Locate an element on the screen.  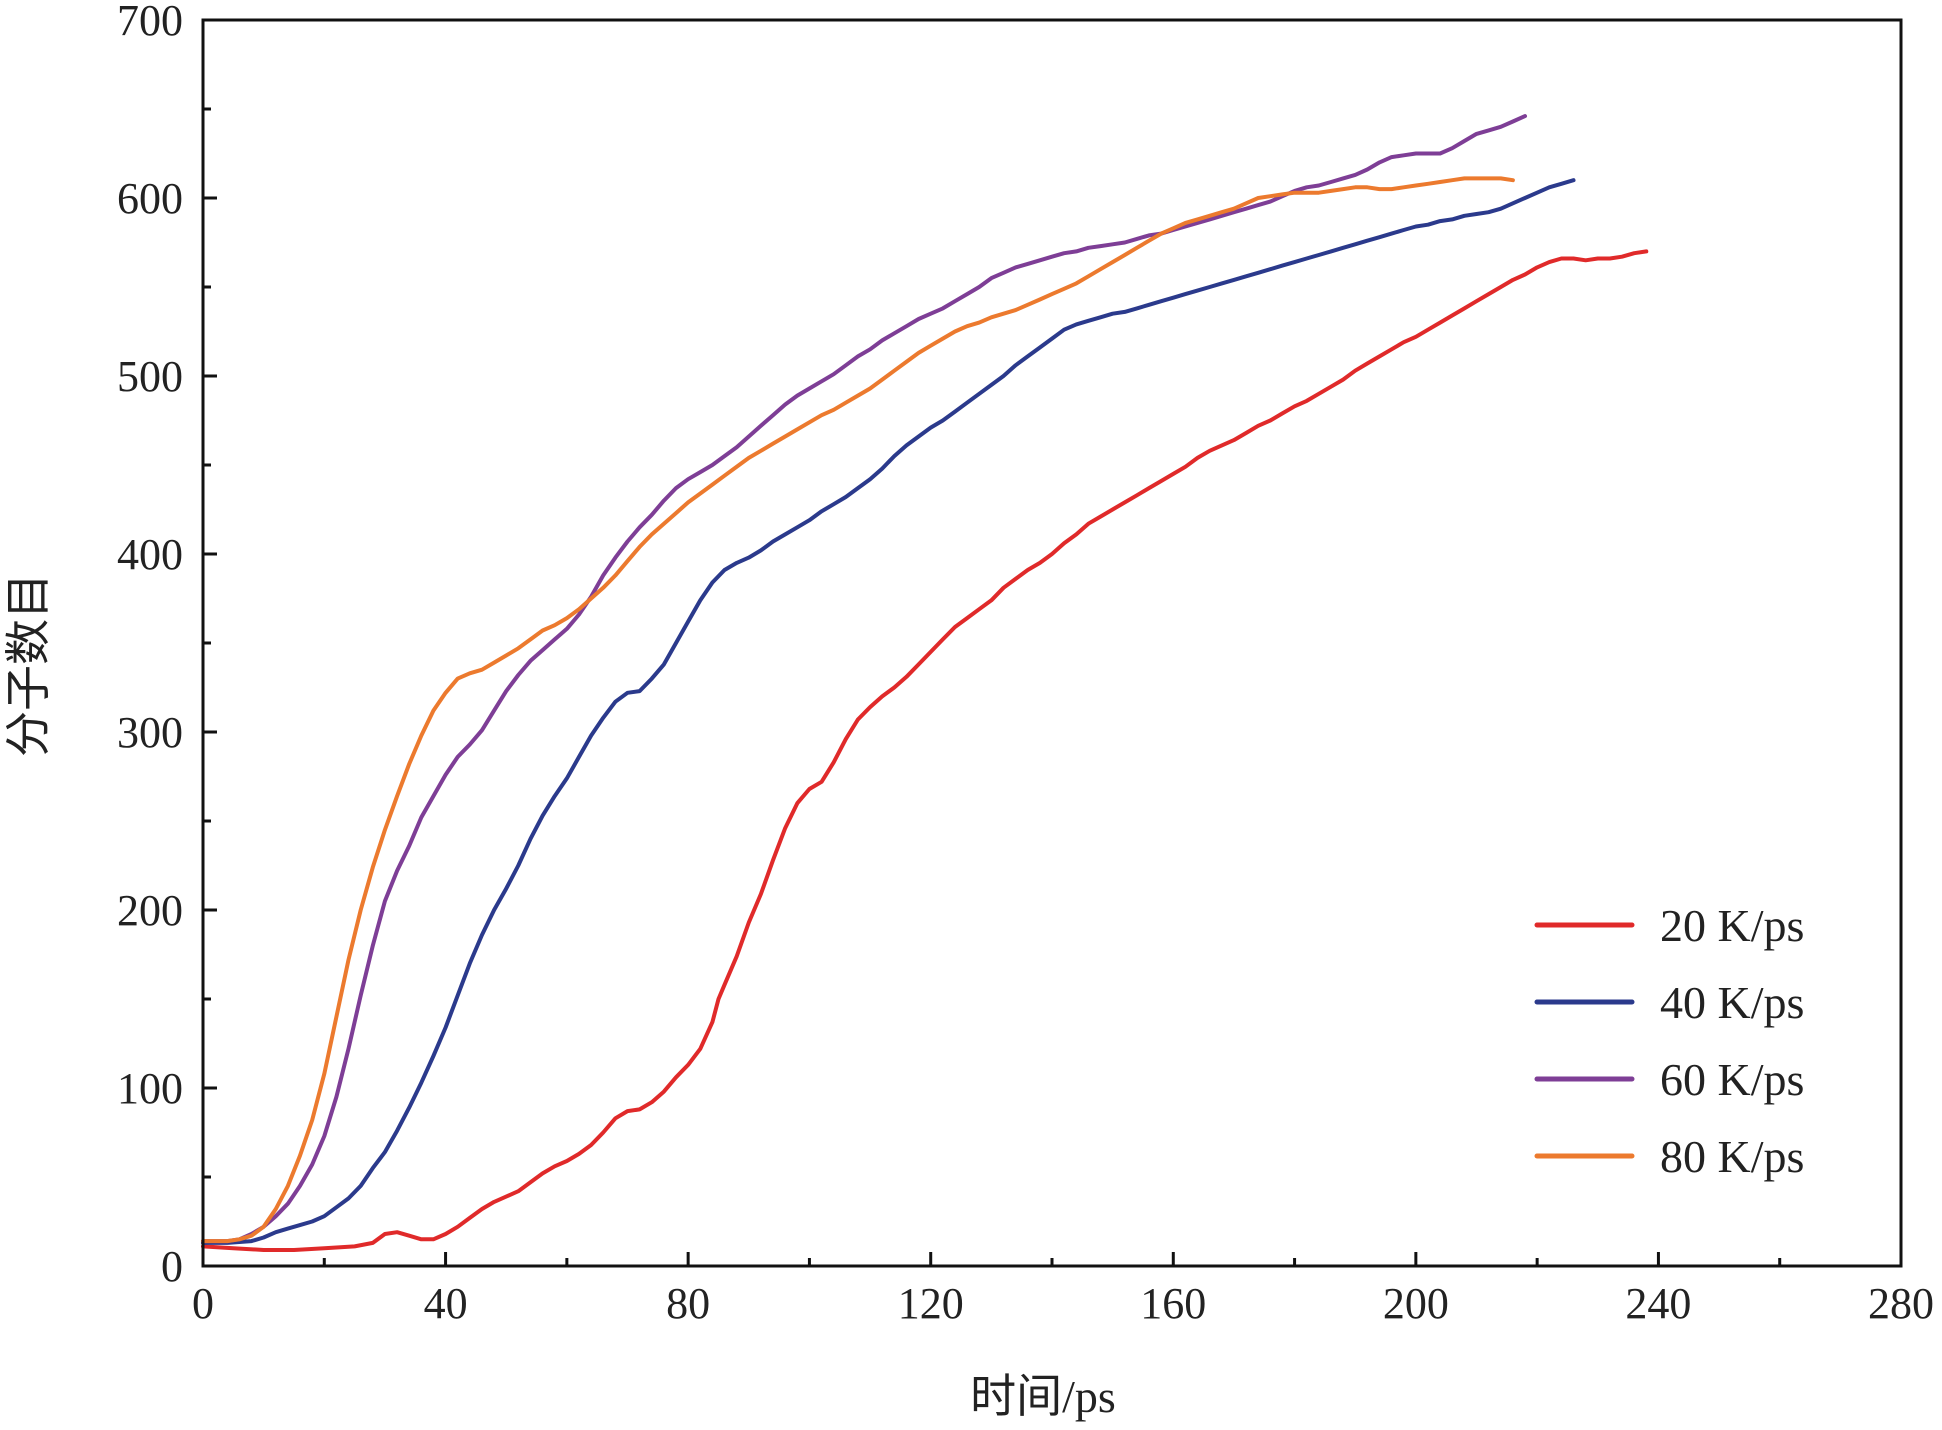
x-tick-label: 240 is located at coordinates (1658, 1303).